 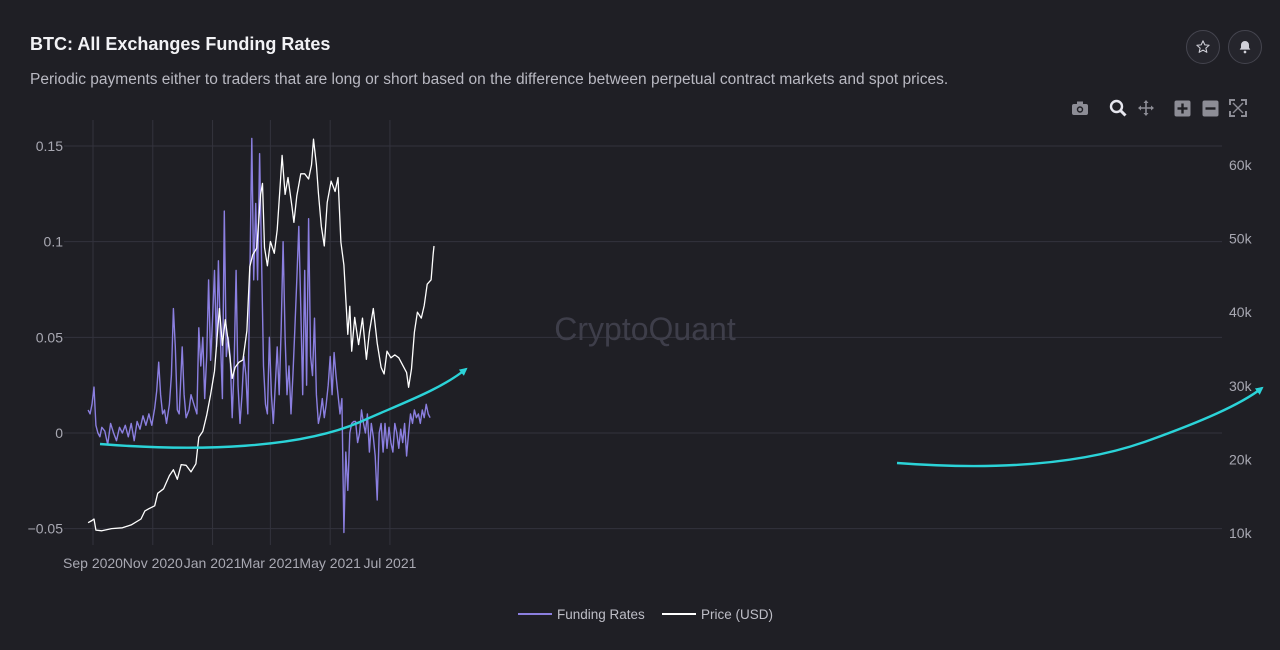 What do you see at coordinates (180, 44) in the screenshot?
I see `chart-title: BTC: All Exchanges Funding Rates` at bounding box center [180, 44].